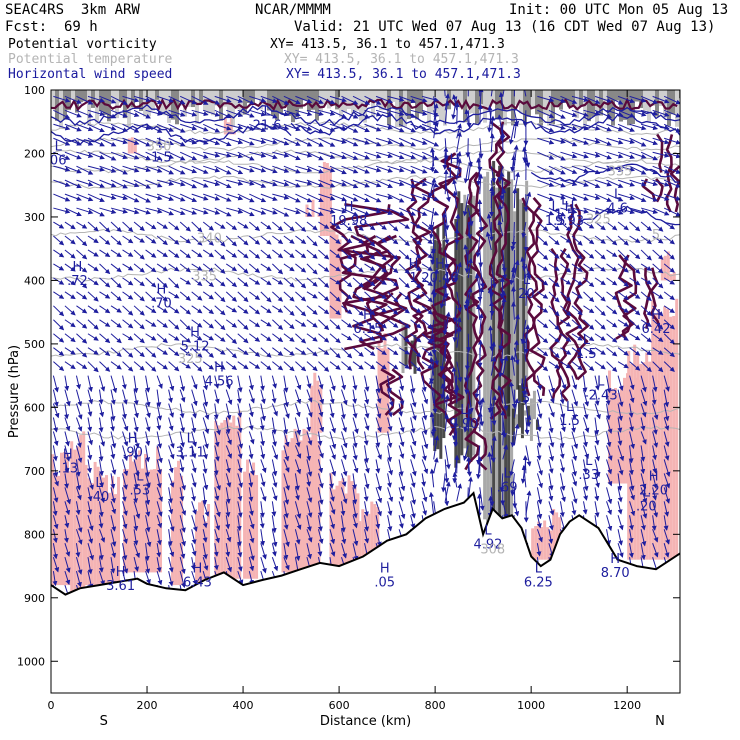  I want to click on extremum-value: 6.15, so click(367, 329).